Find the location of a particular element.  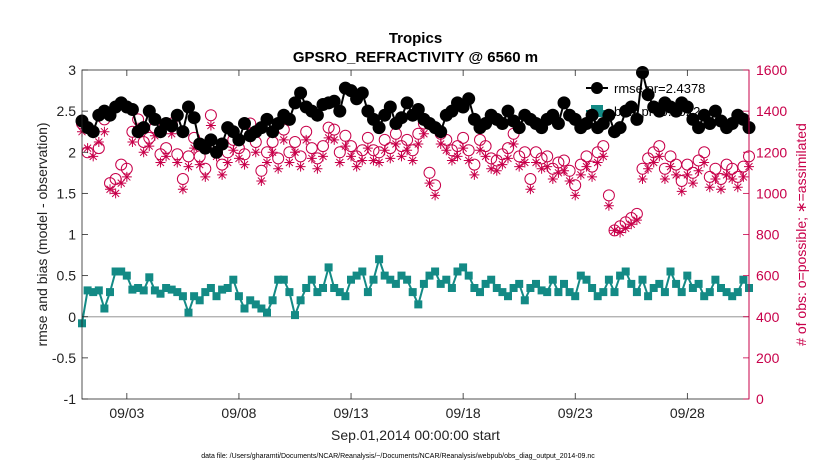

y-axis-label: rmse and bias (model - observation) is located at coordinates (42, 234).